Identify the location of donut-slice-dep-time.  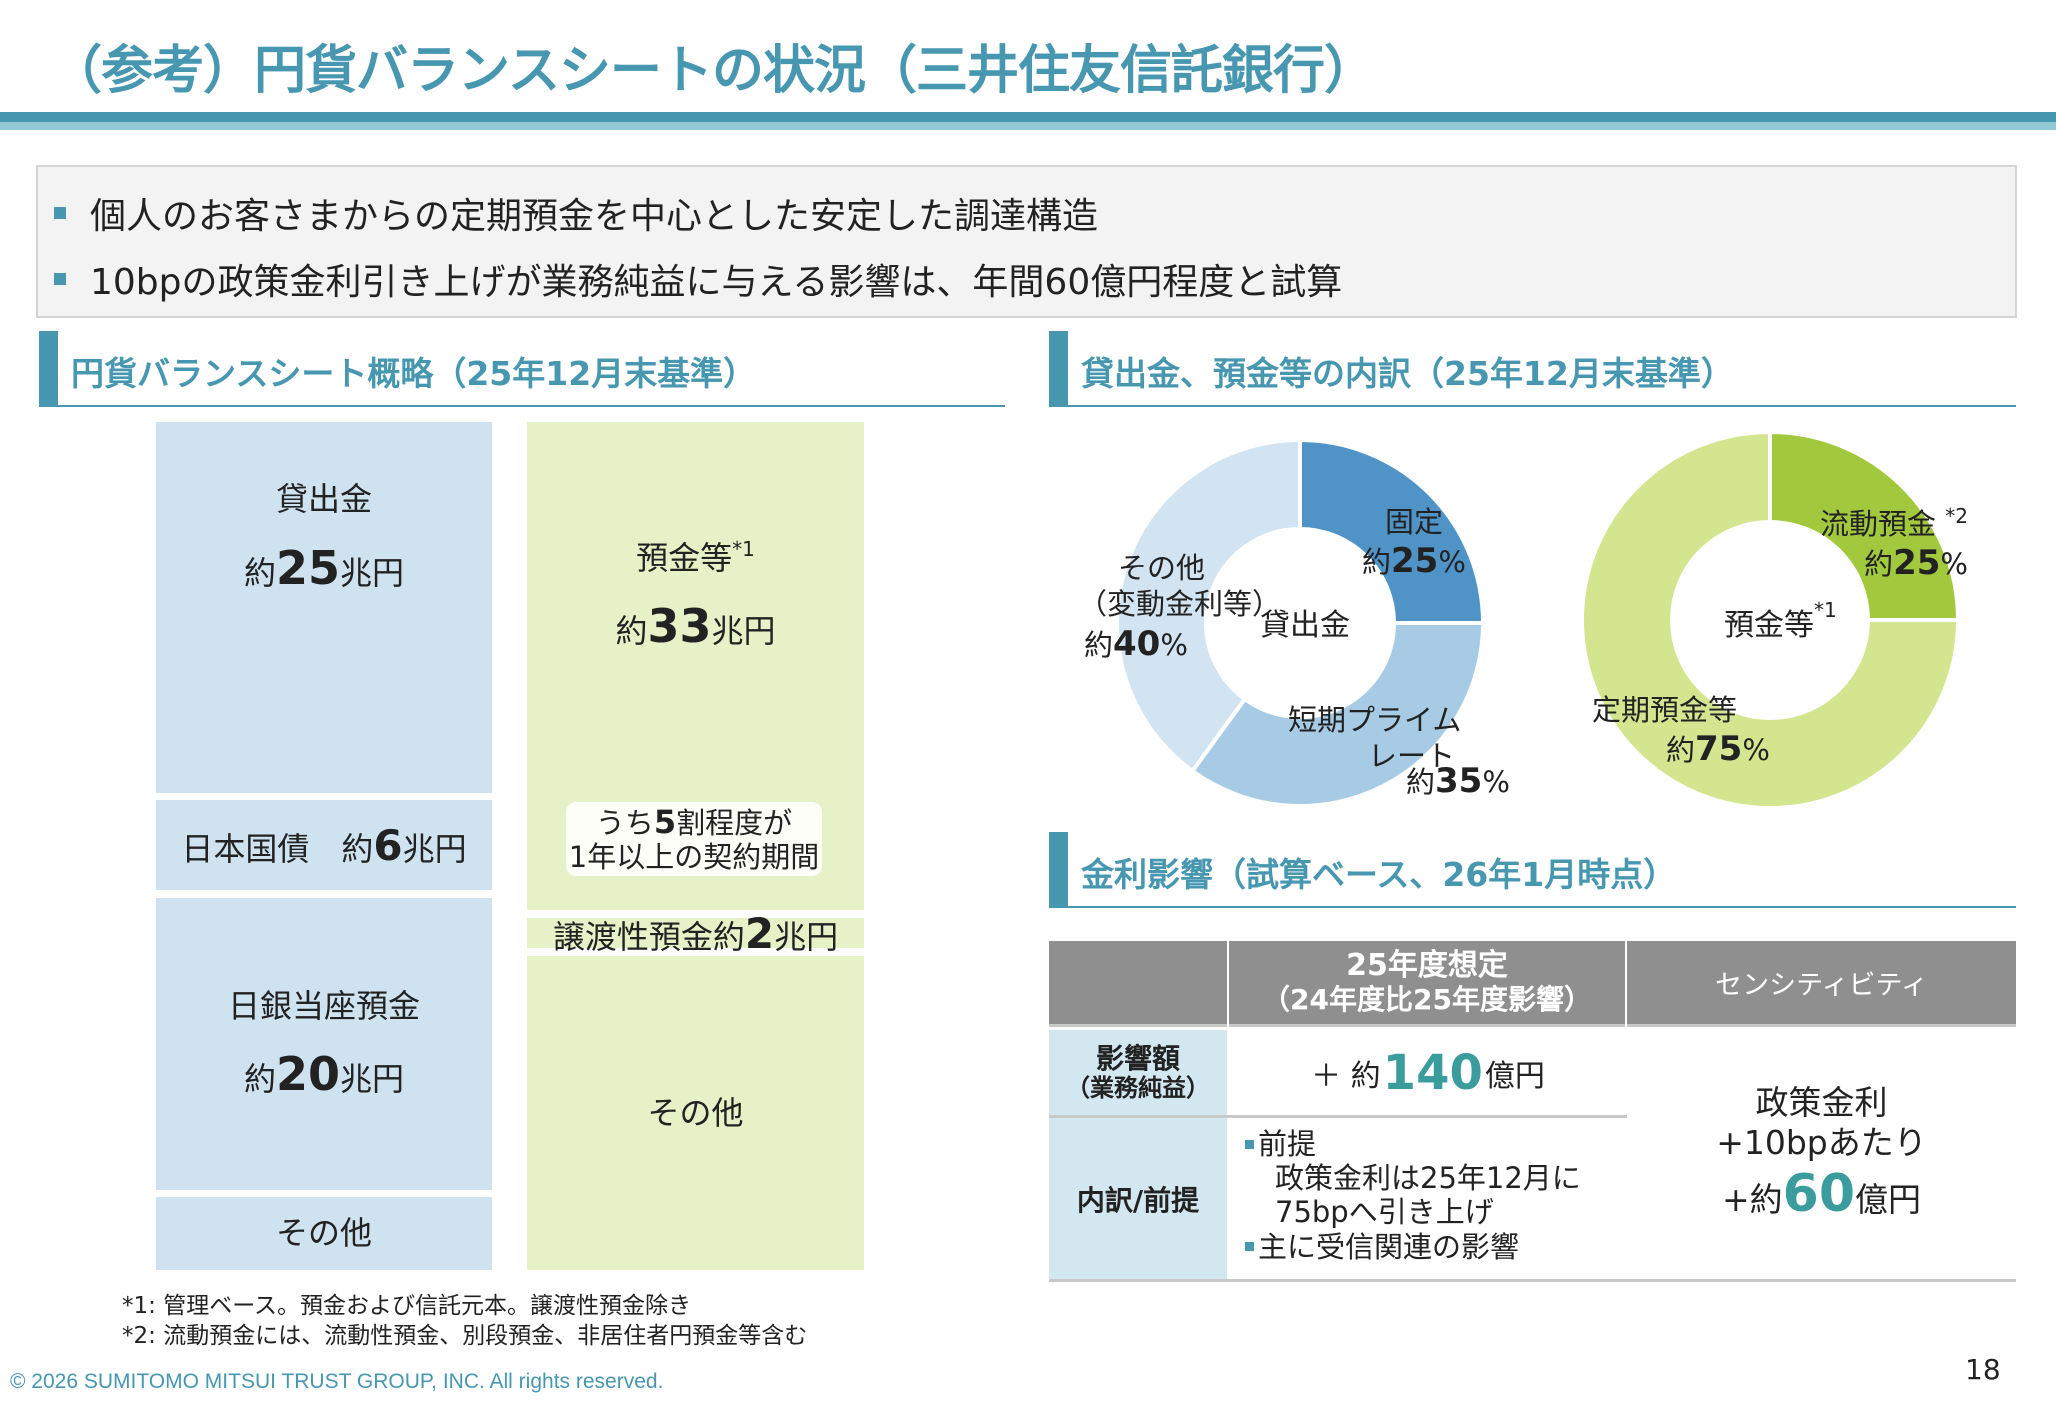
(1770, 619).